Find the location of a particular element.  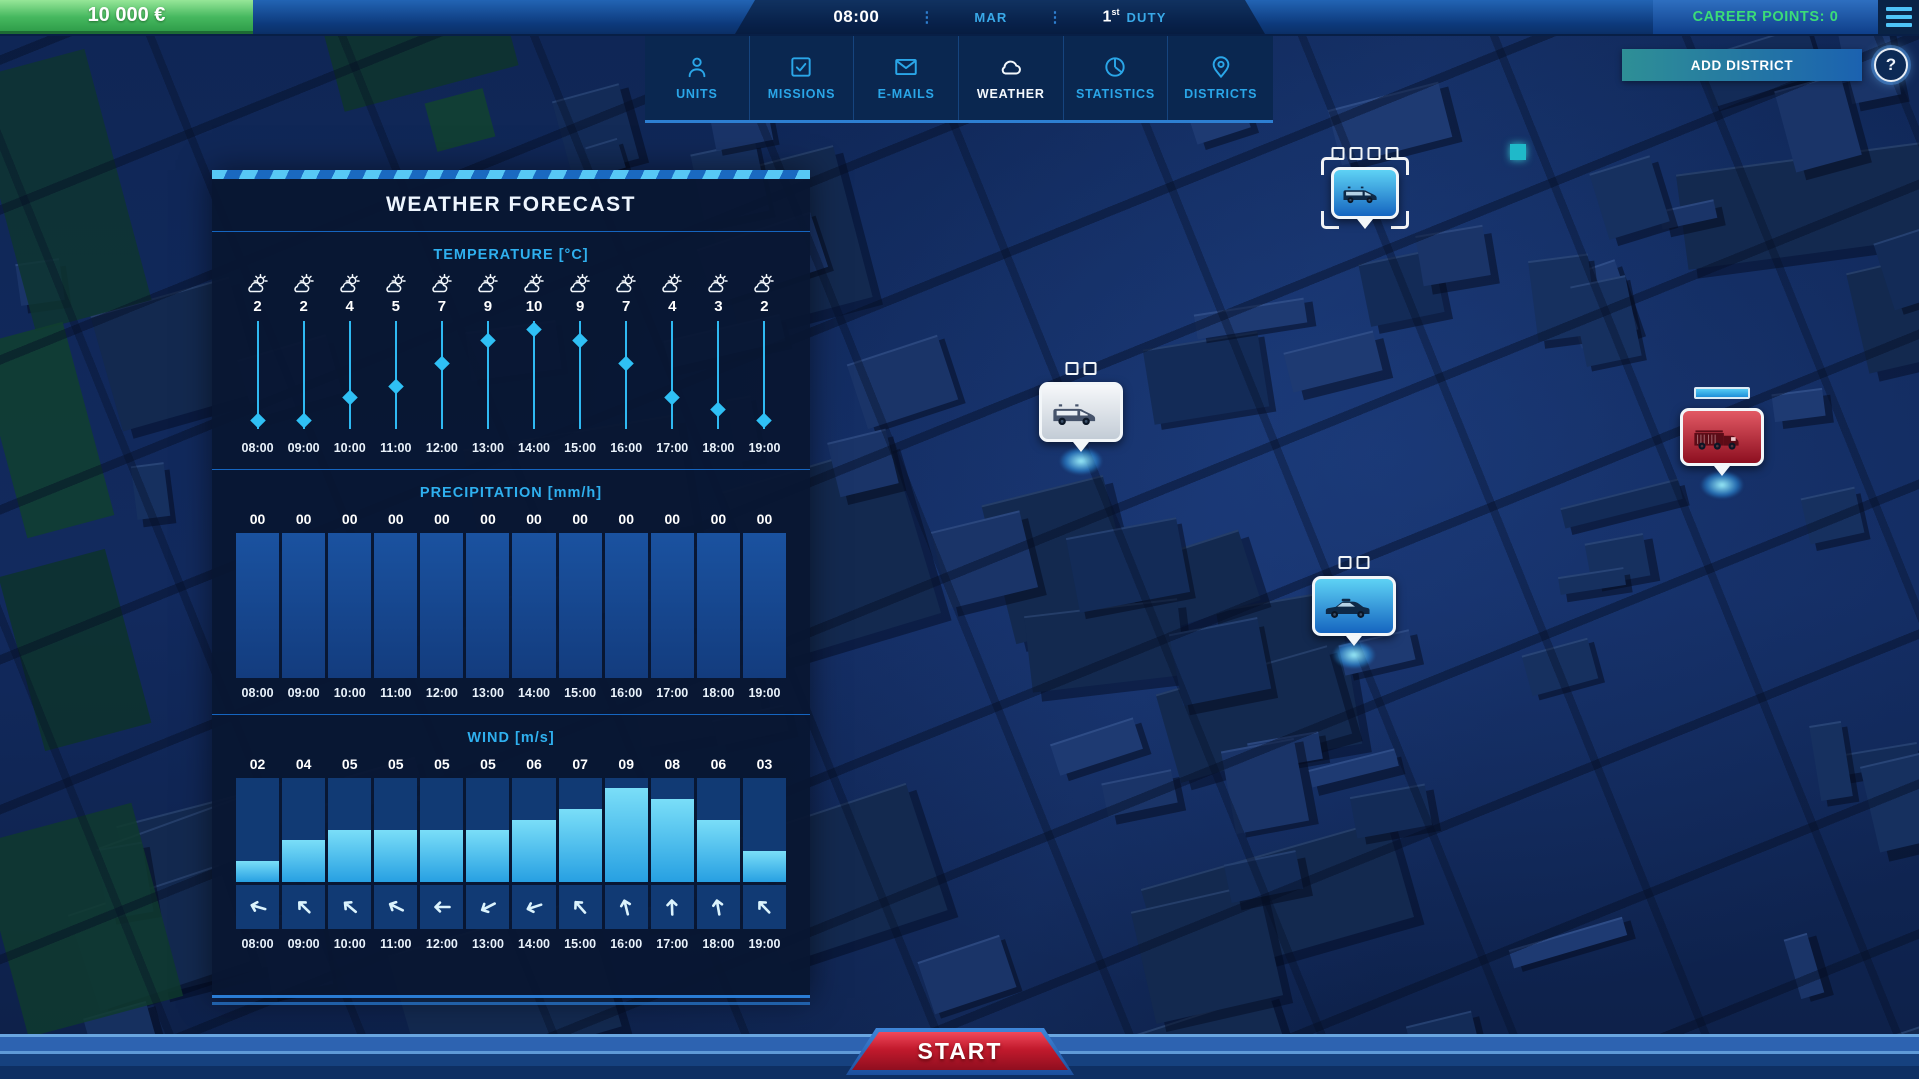

start-button-face: START is located at coordinates (960, 1051).